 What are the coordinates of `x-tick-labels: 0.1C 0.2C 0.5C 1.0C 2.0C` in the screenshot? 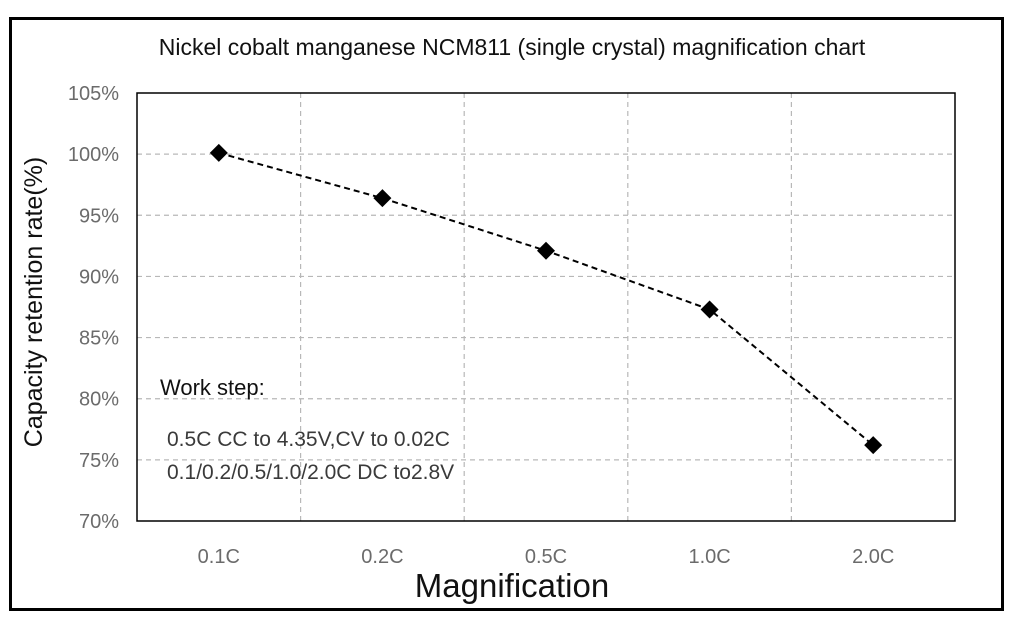 It's located at (546, 557).